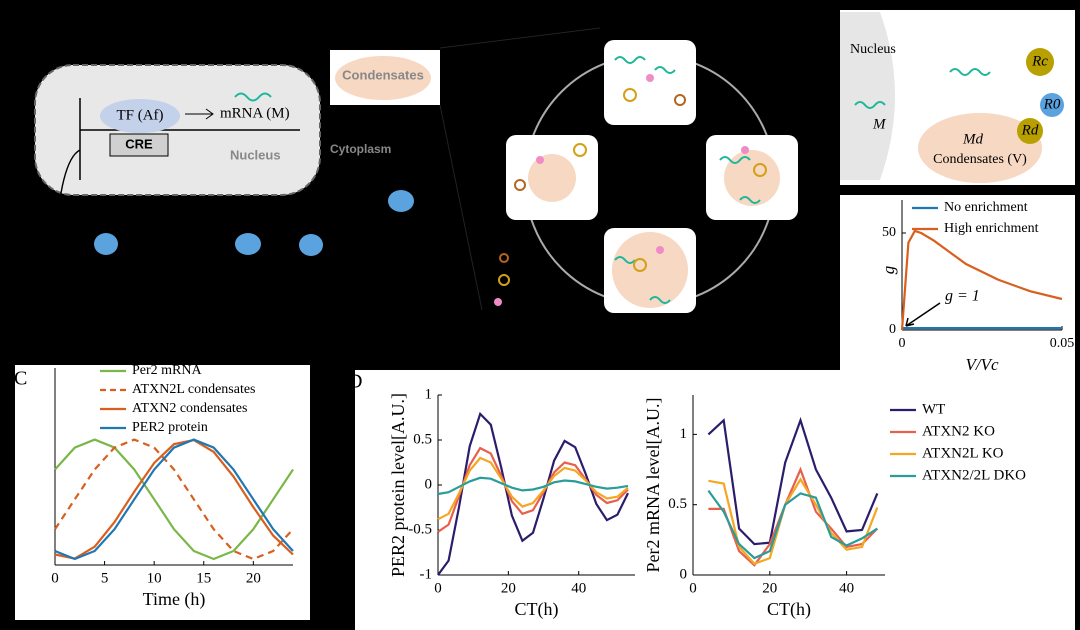  Describe the element at coordinates (420, 529) in the screenshot. I see `y-tick-label: -0.5` at that location.